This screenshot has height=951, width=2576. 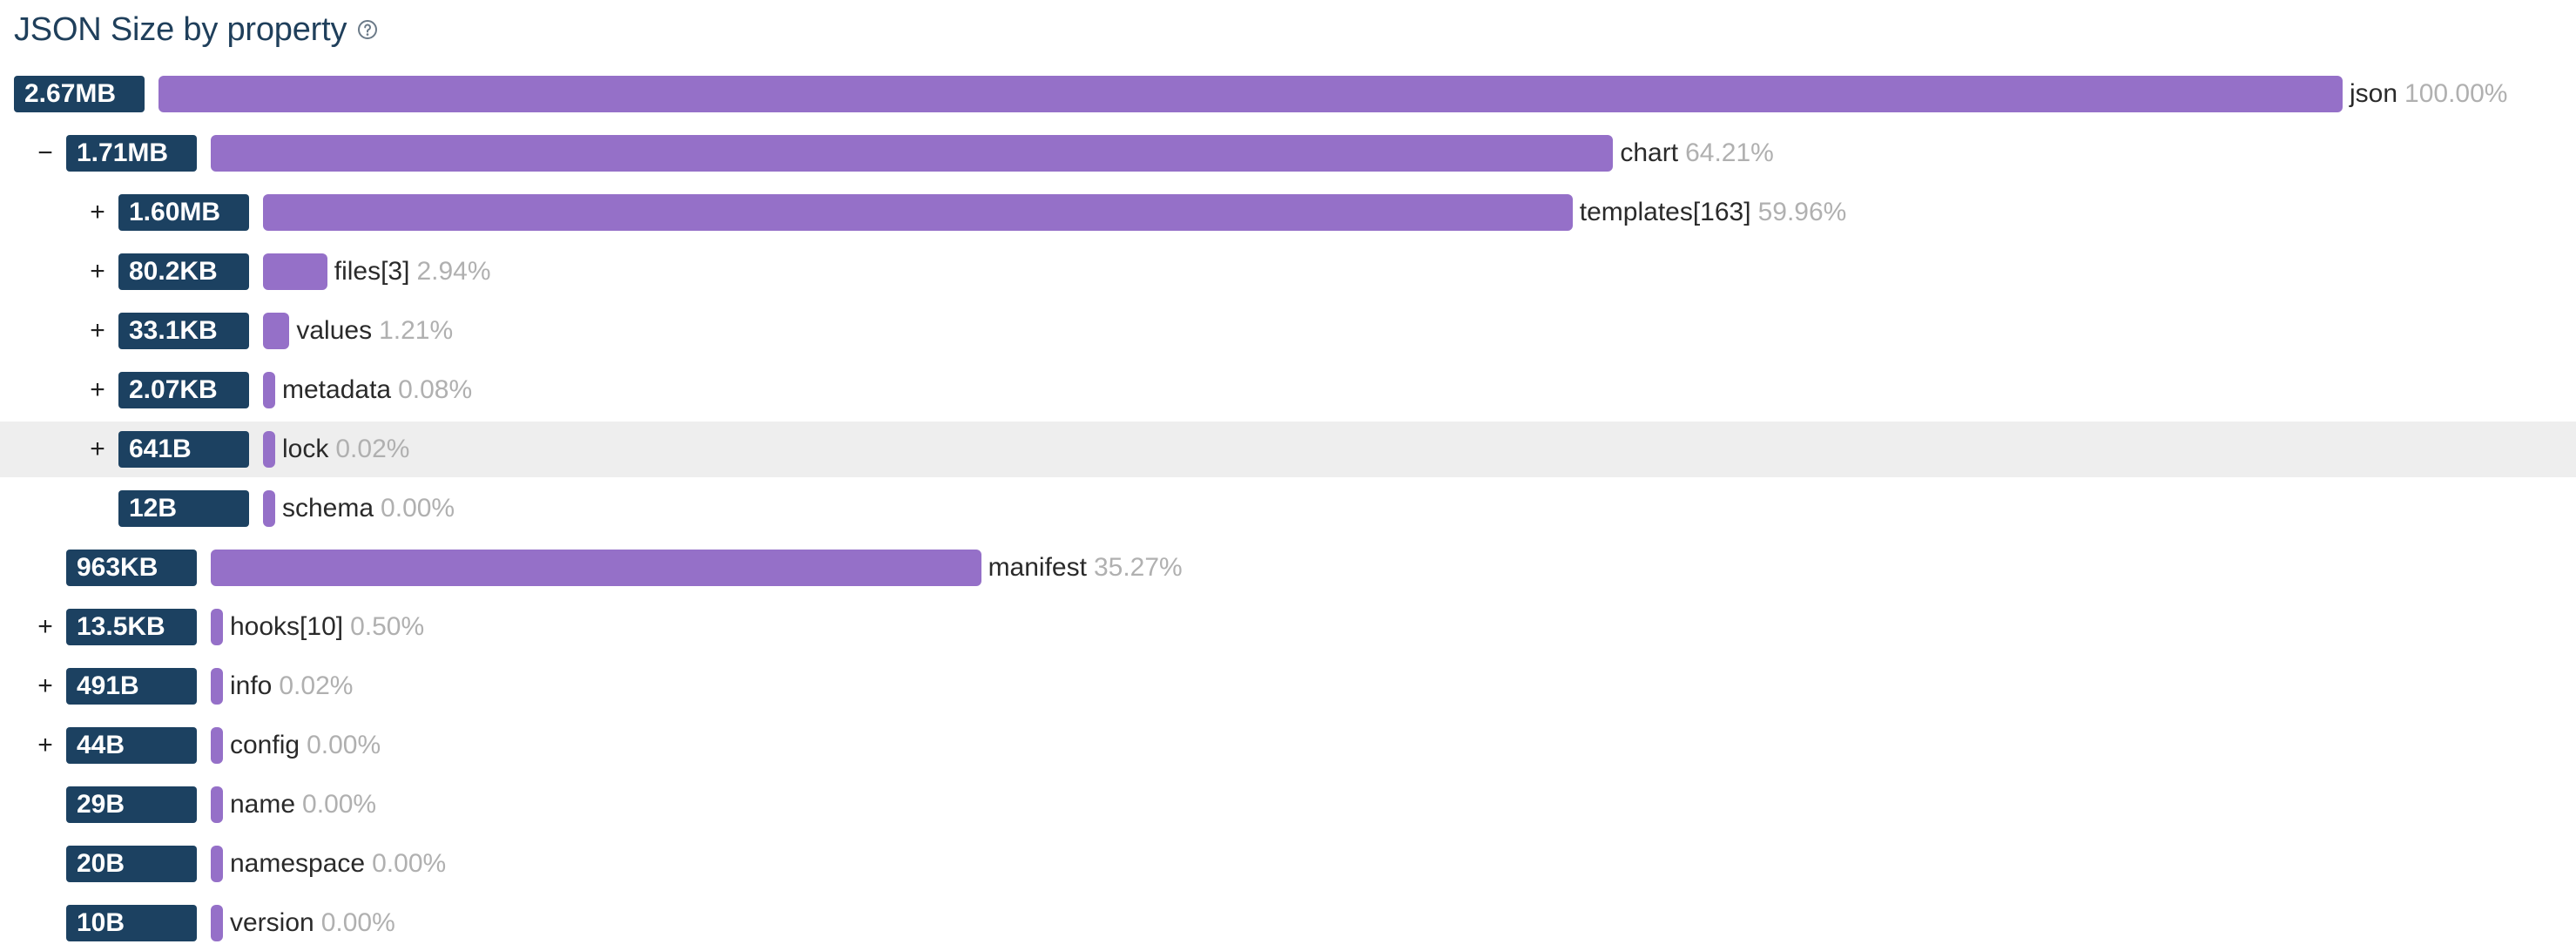 I want to click on property-label: name 0.00%, so click(x=303, y=805).